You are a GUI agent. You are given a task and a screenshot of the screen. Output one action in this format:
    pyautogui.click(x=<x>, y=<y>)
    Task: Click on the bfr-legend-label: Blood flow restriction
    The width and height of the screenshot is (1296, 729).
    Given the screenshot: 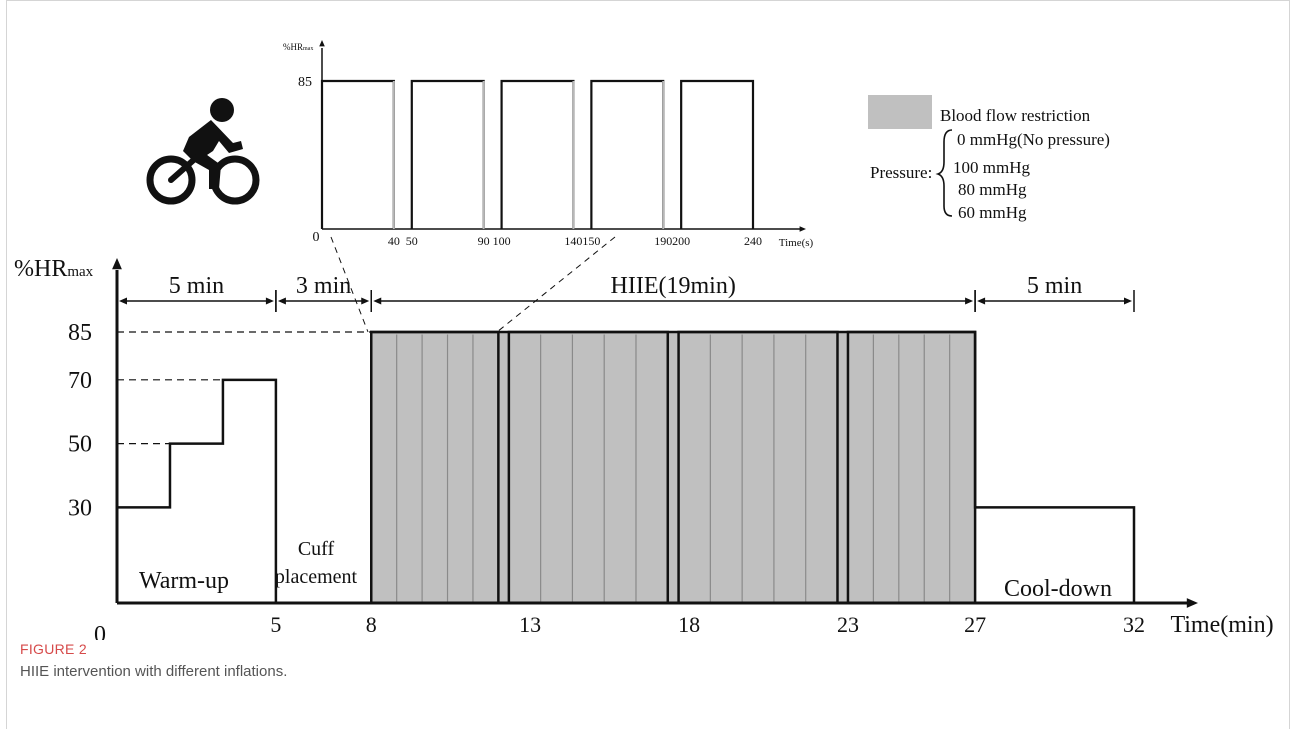 What is the action you would take?
    pyautogui.click(x=1015, y=115)
    